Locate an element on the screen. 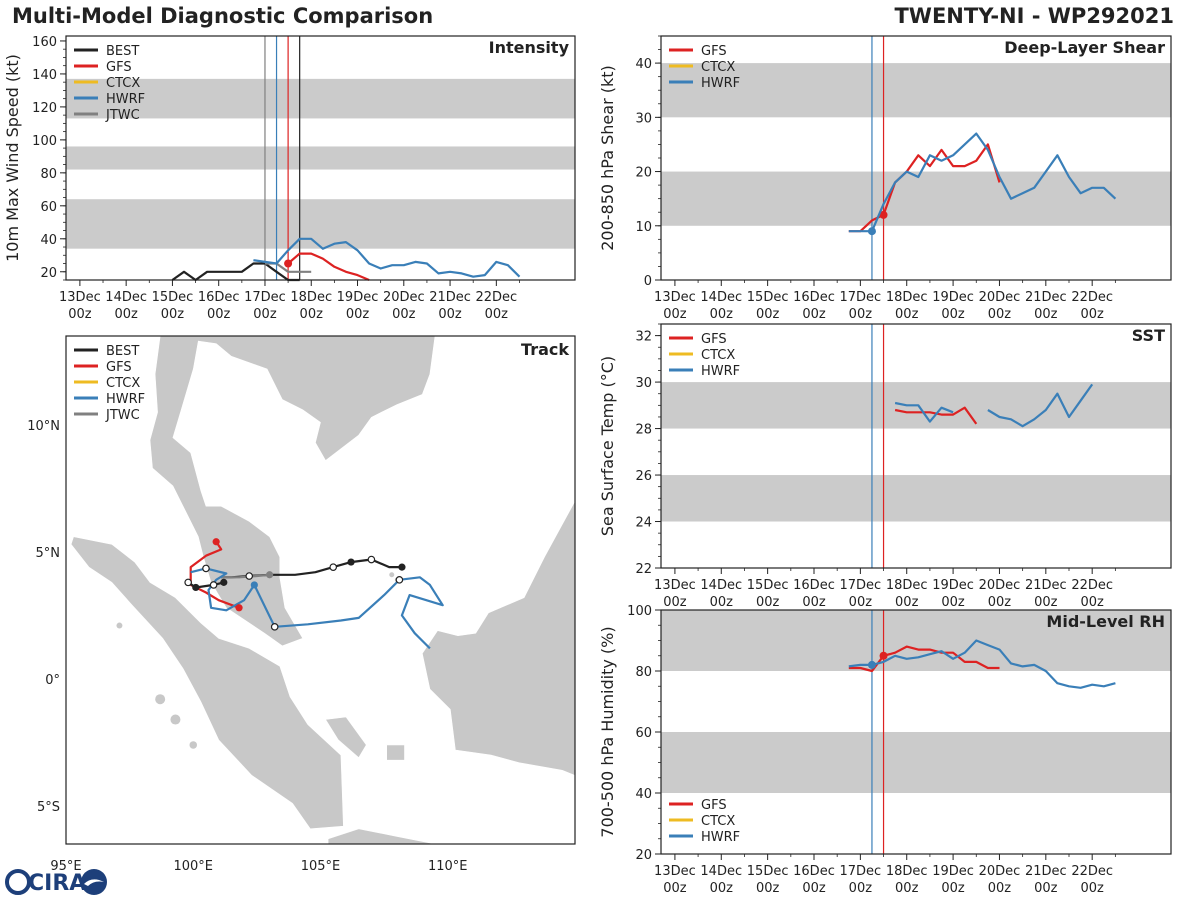 Image resolution: width=1200 pixels, height=900 pixels. y-axis-label: 10m Max Wind Speed (kt) is located at coordinates (12, 158).